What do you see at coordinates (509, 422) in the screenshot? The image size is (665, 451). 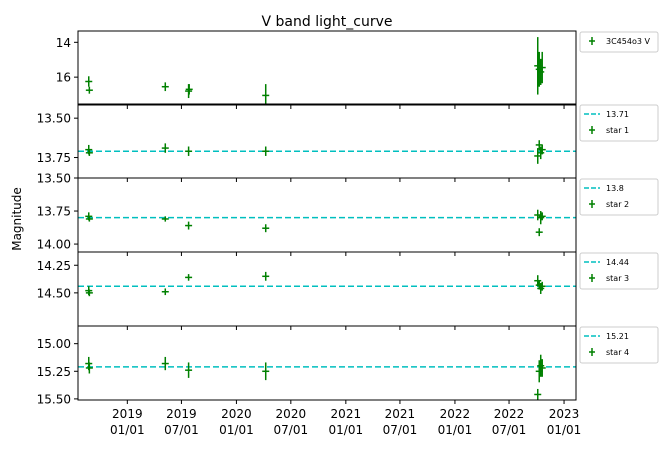 I see `x-tick-label: 2022 07/01` at bounding box center [509, 422].